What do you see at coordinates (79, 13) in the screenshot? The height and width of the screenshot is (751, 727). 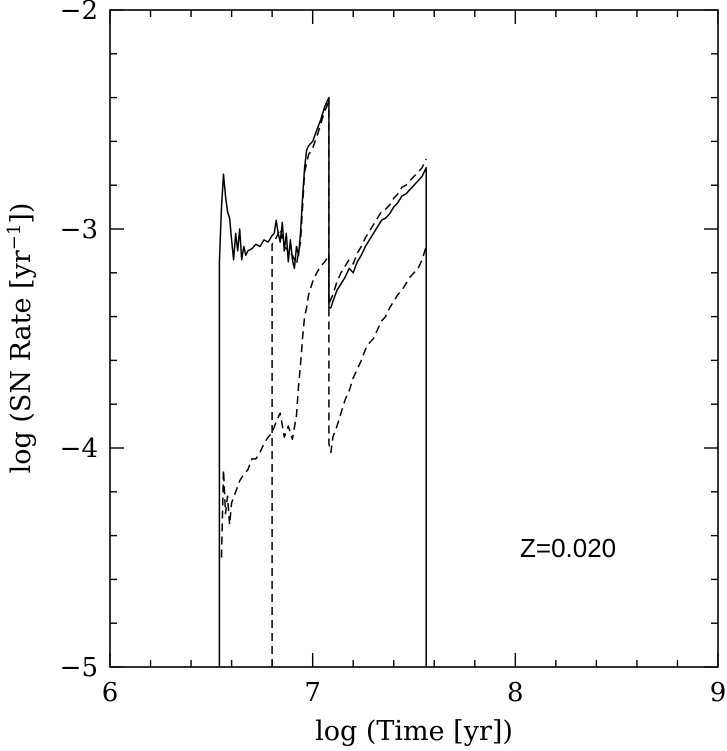 I see `y-tick-label: −2` at bounding box center [79, 13].